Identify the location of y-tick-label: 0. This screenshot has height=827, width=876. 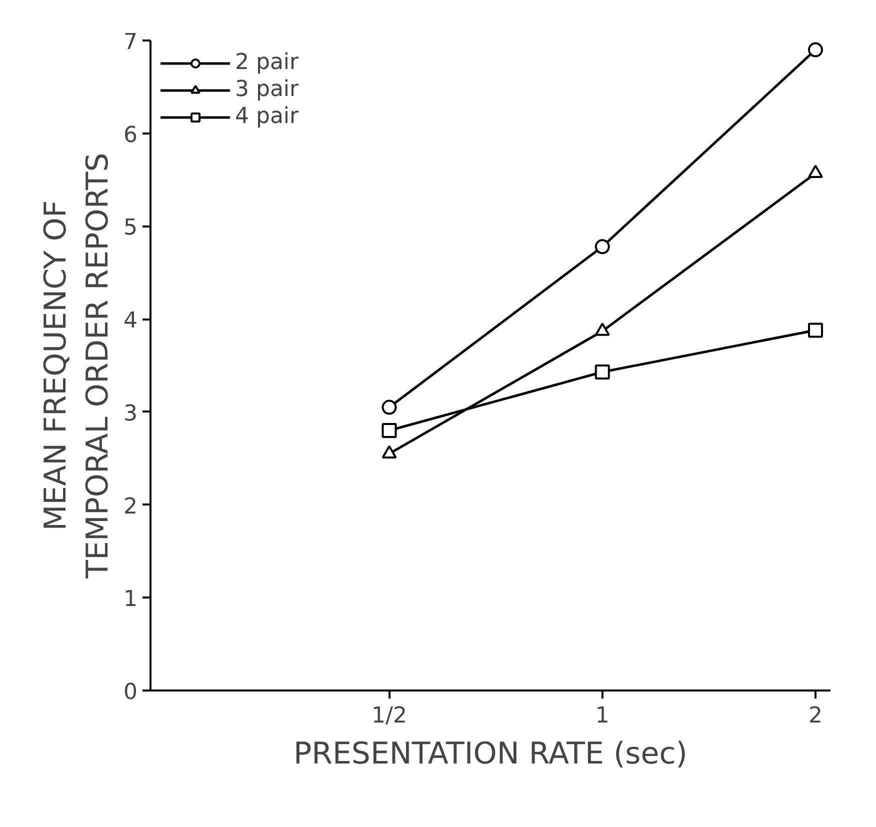
(131, 692).